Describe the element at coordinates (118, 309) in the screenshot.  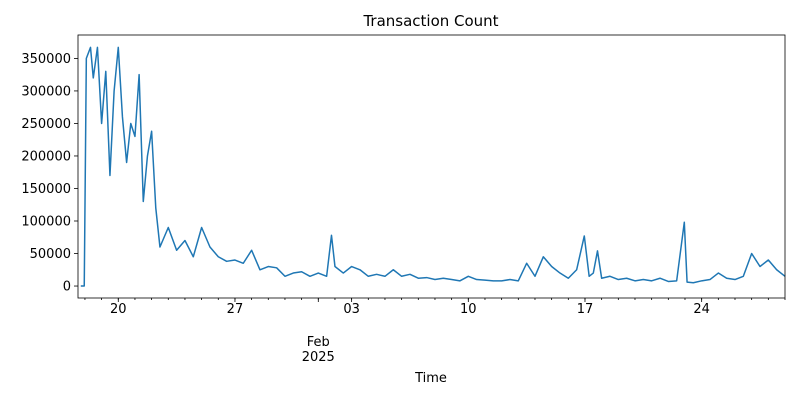
I see `x-tick-label: 20` at that location.